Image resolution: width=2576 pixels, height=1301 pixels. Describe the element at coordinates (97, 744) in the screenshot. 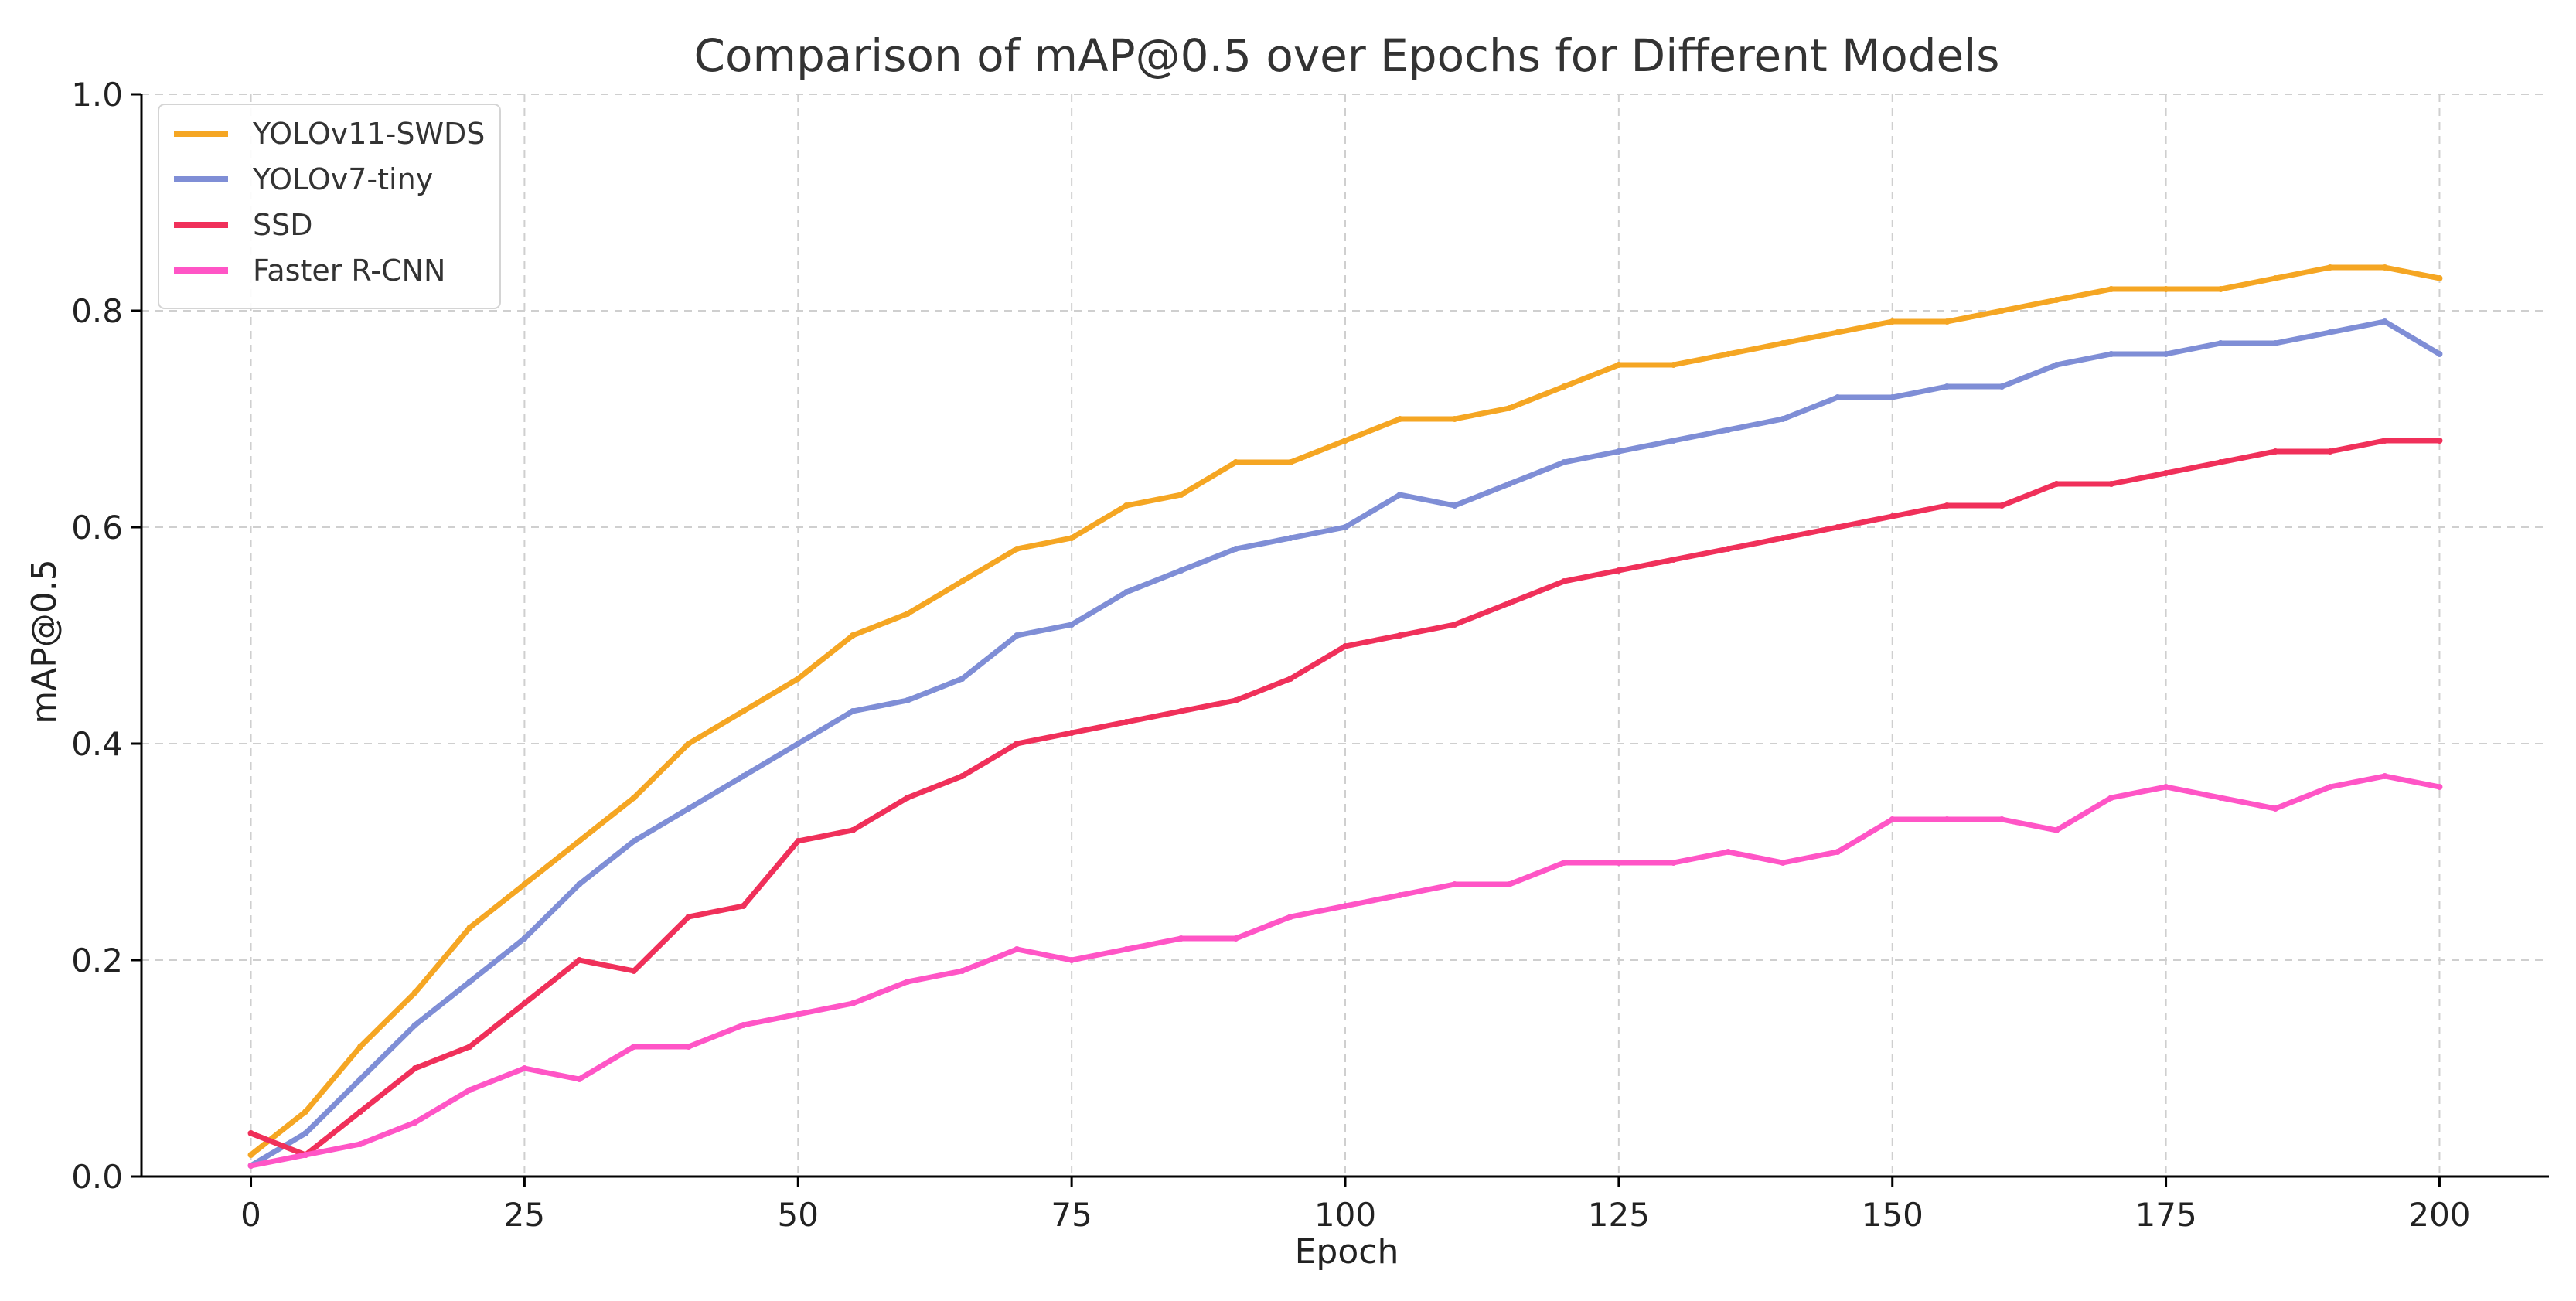

I see `y-tick-label: 0.4` at that location.